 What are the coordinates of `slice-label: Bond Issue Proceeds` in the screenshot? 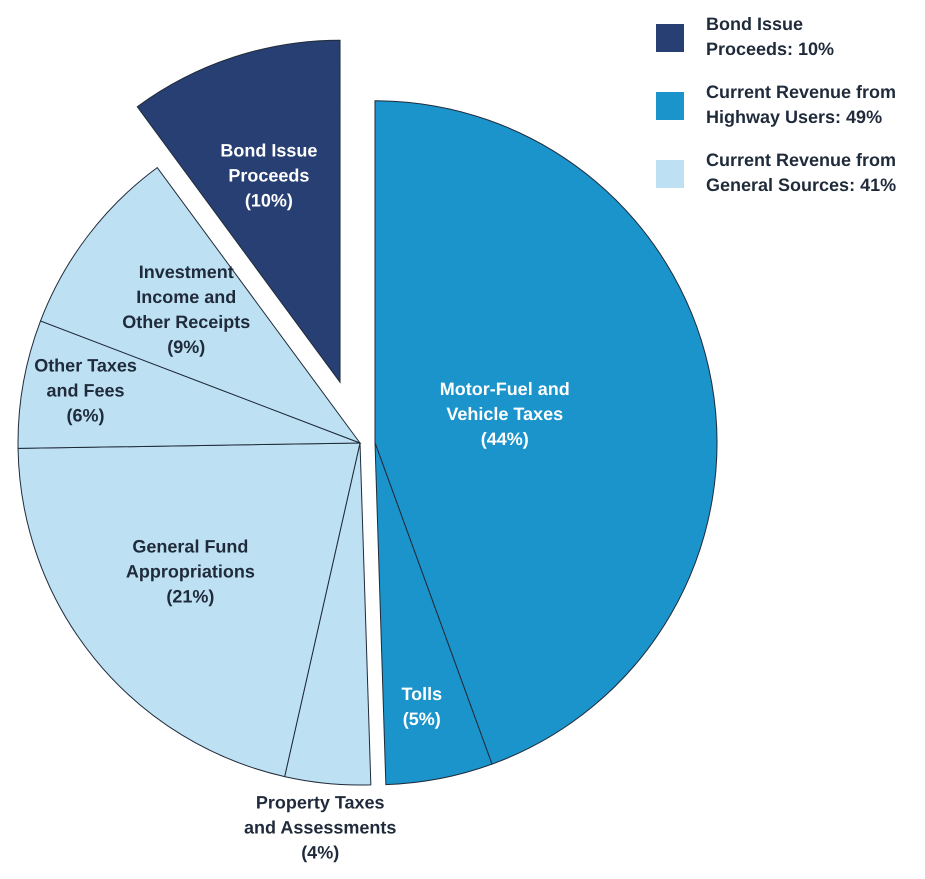 It's located at (269, 163).